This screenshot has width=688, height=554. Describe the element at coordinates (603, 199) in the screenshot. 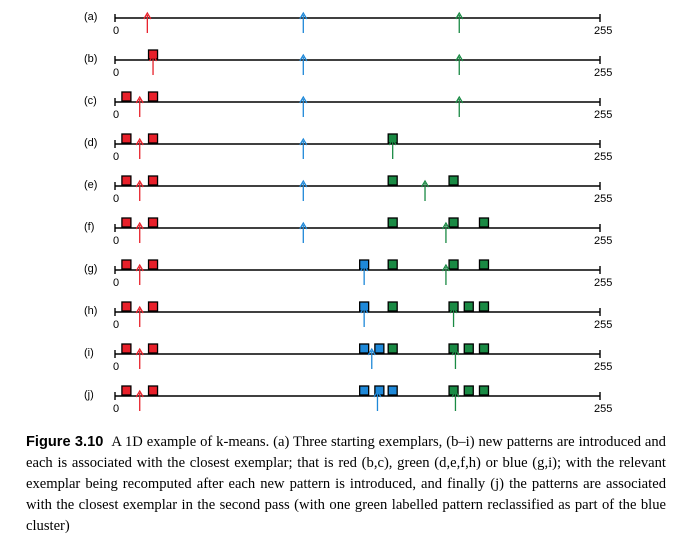

I see `axis-max-label-e: 255` at that location.